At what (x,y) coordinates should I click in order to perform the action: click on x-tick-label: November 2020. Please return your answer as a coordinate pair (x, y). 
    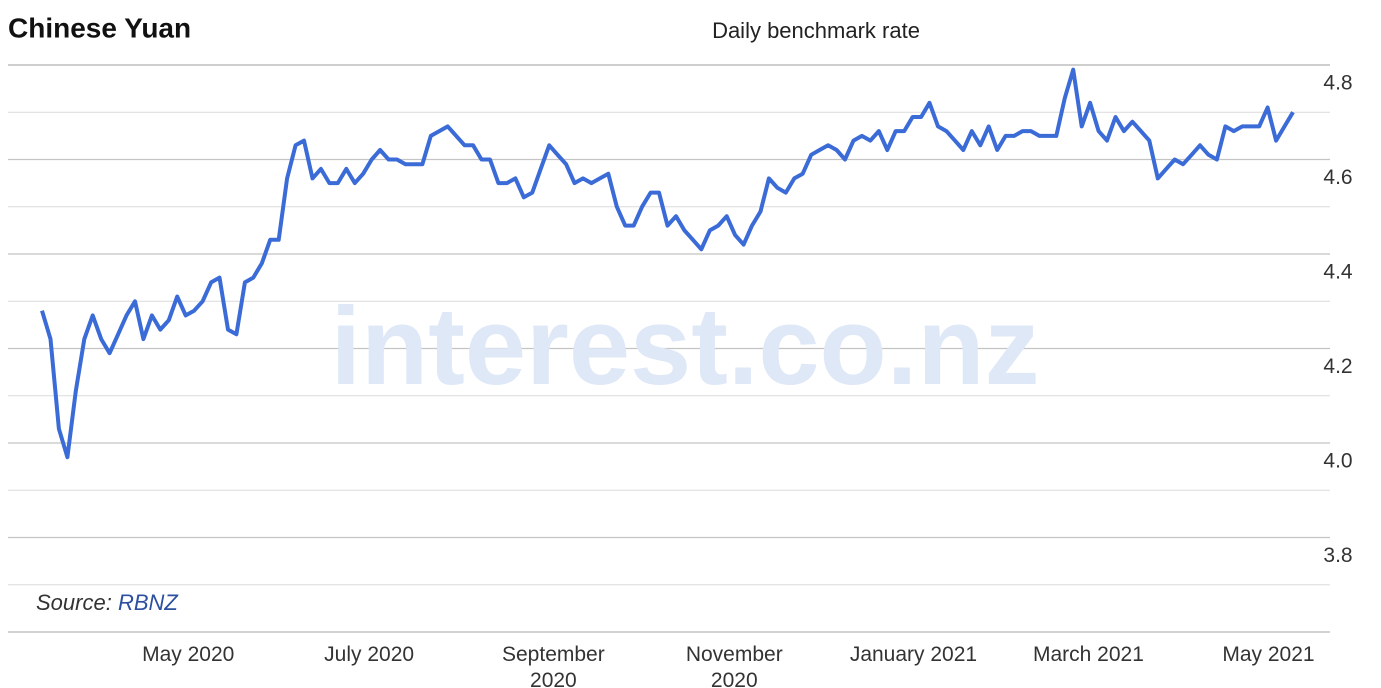
    Looking at the image, I should click on (734, 665).